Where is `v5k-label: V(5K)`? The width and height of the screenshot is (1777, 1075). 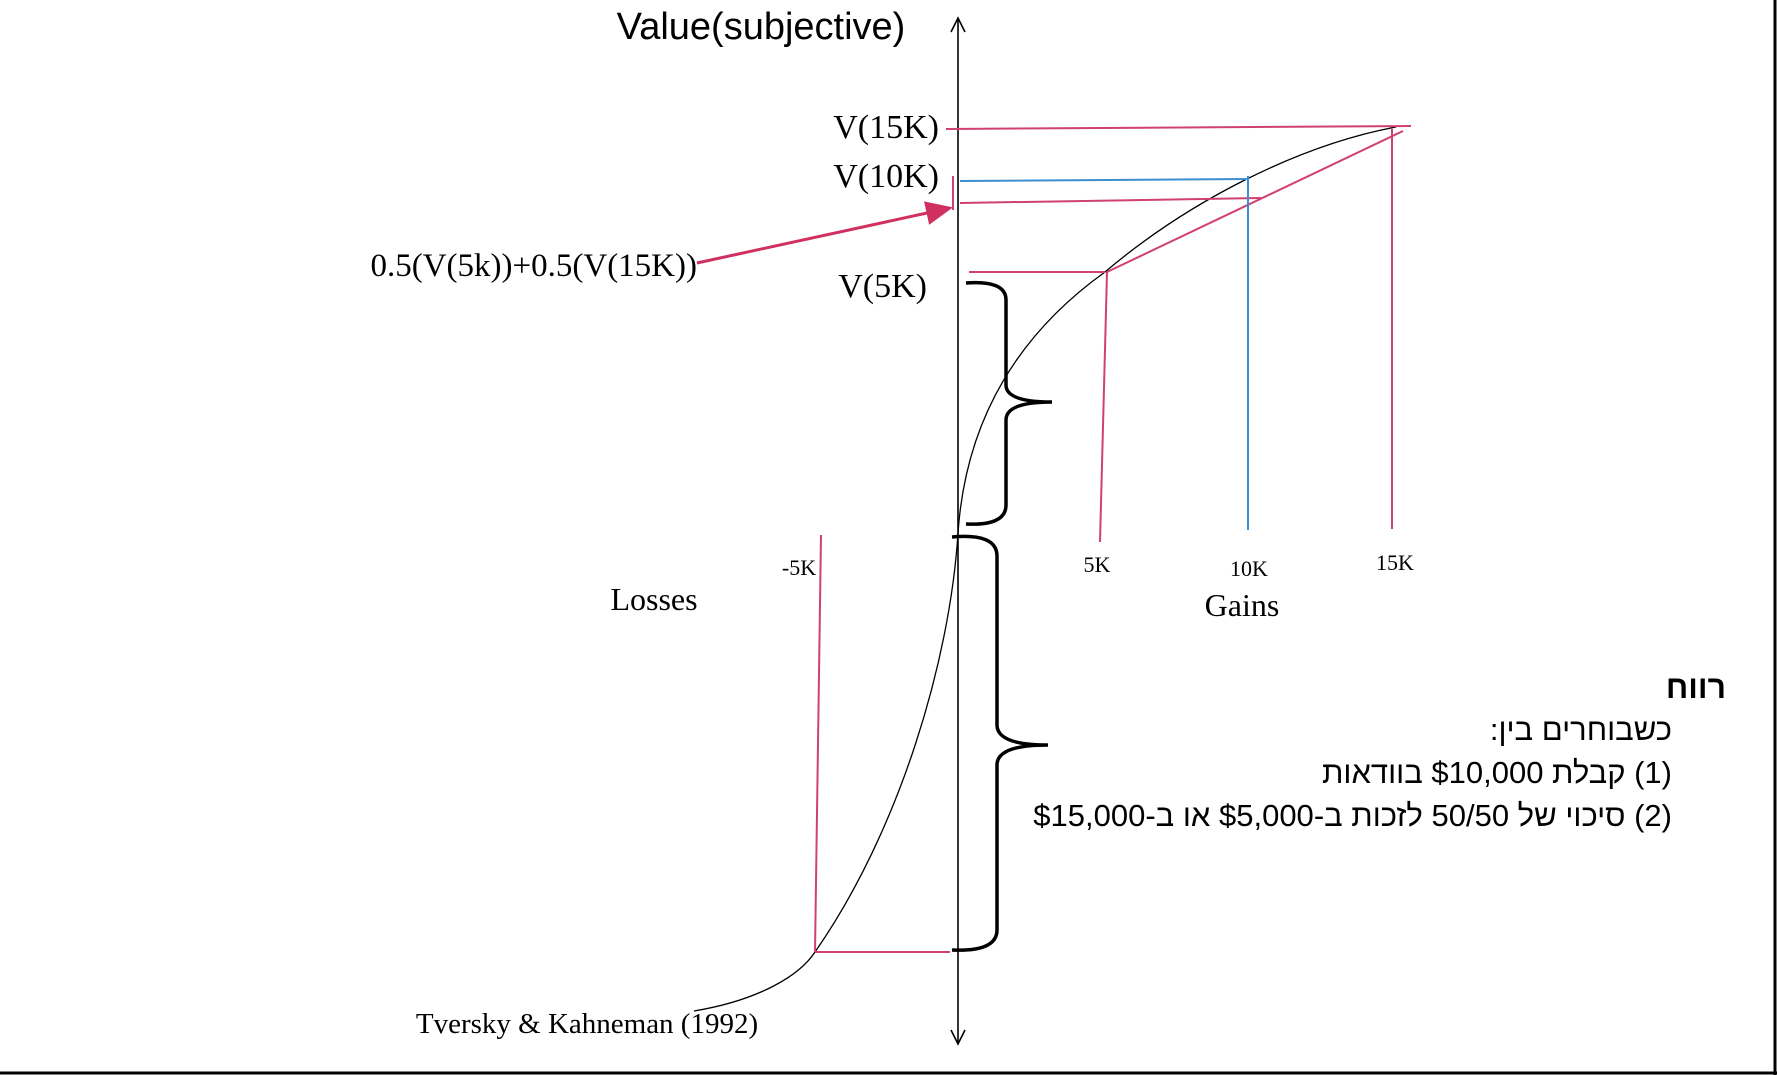 v5k-label: V(5K) is located at coordinates (882, 286).